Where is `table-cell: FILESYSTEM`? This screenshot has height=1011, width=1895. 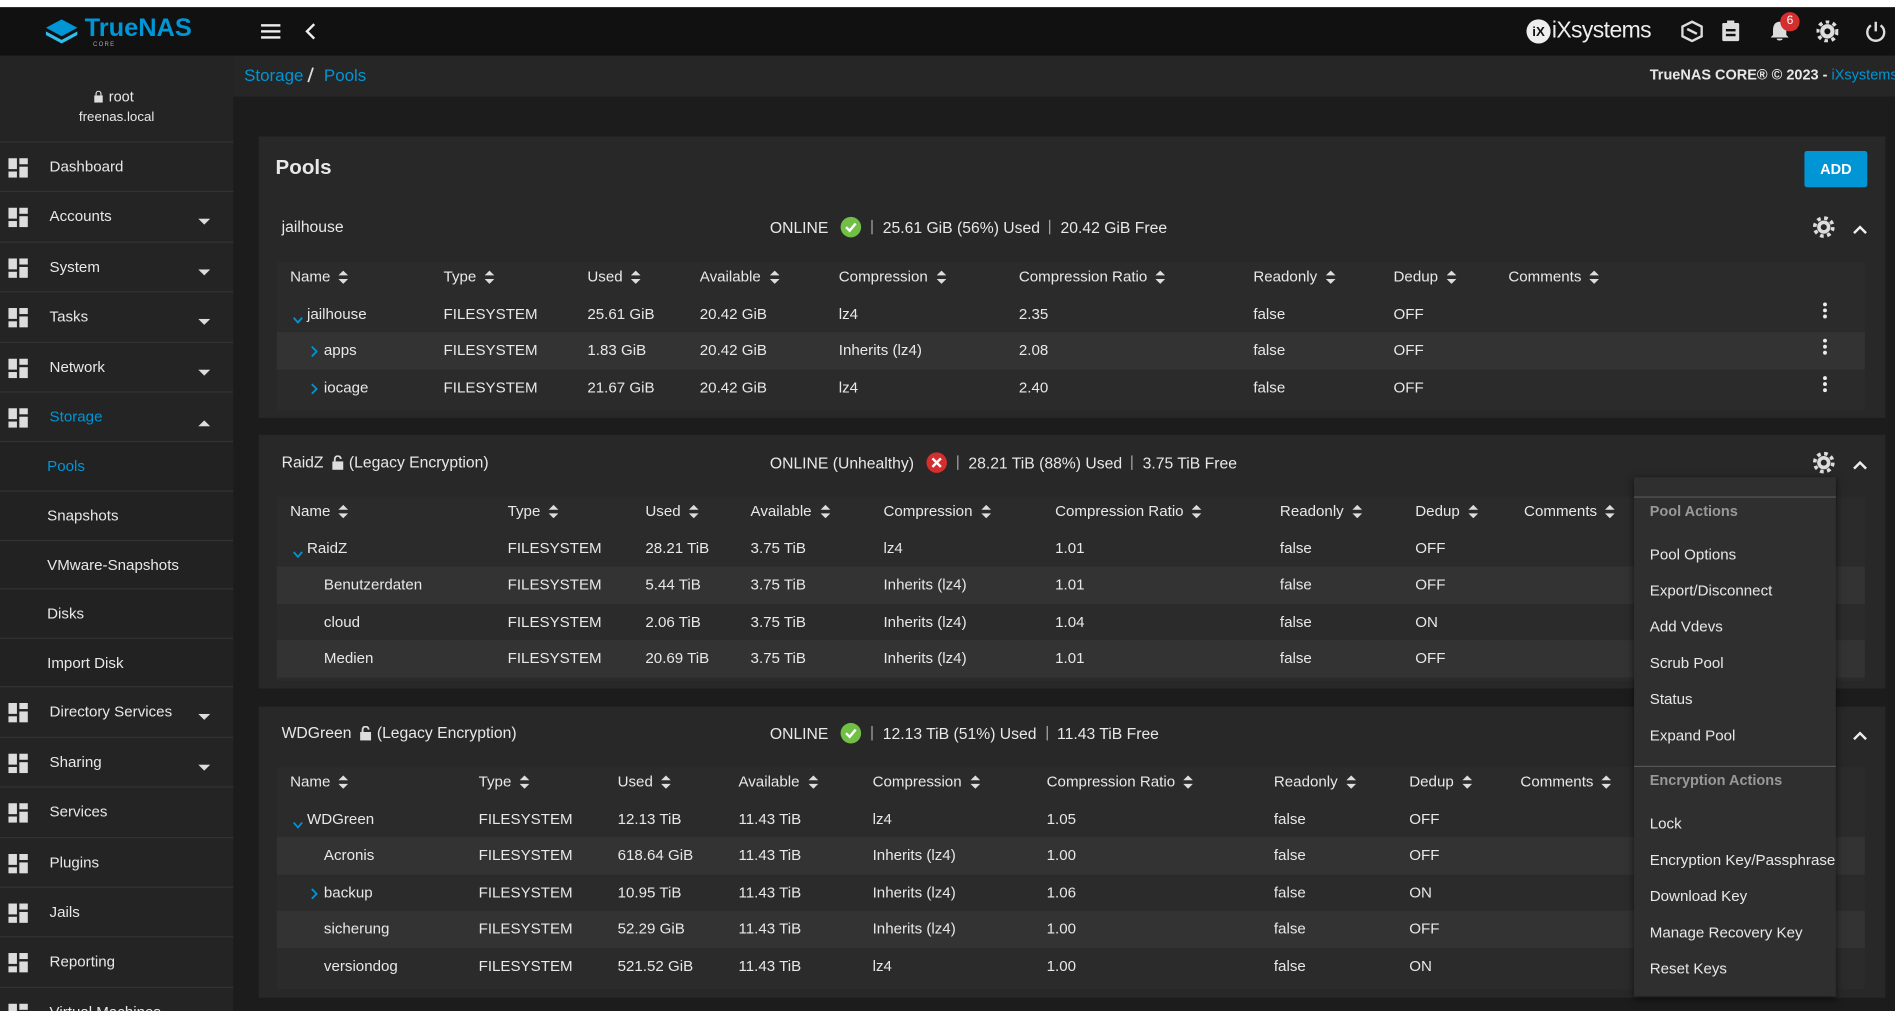
table-cell: FILESYSTEM is located at coordinates (554, 585).